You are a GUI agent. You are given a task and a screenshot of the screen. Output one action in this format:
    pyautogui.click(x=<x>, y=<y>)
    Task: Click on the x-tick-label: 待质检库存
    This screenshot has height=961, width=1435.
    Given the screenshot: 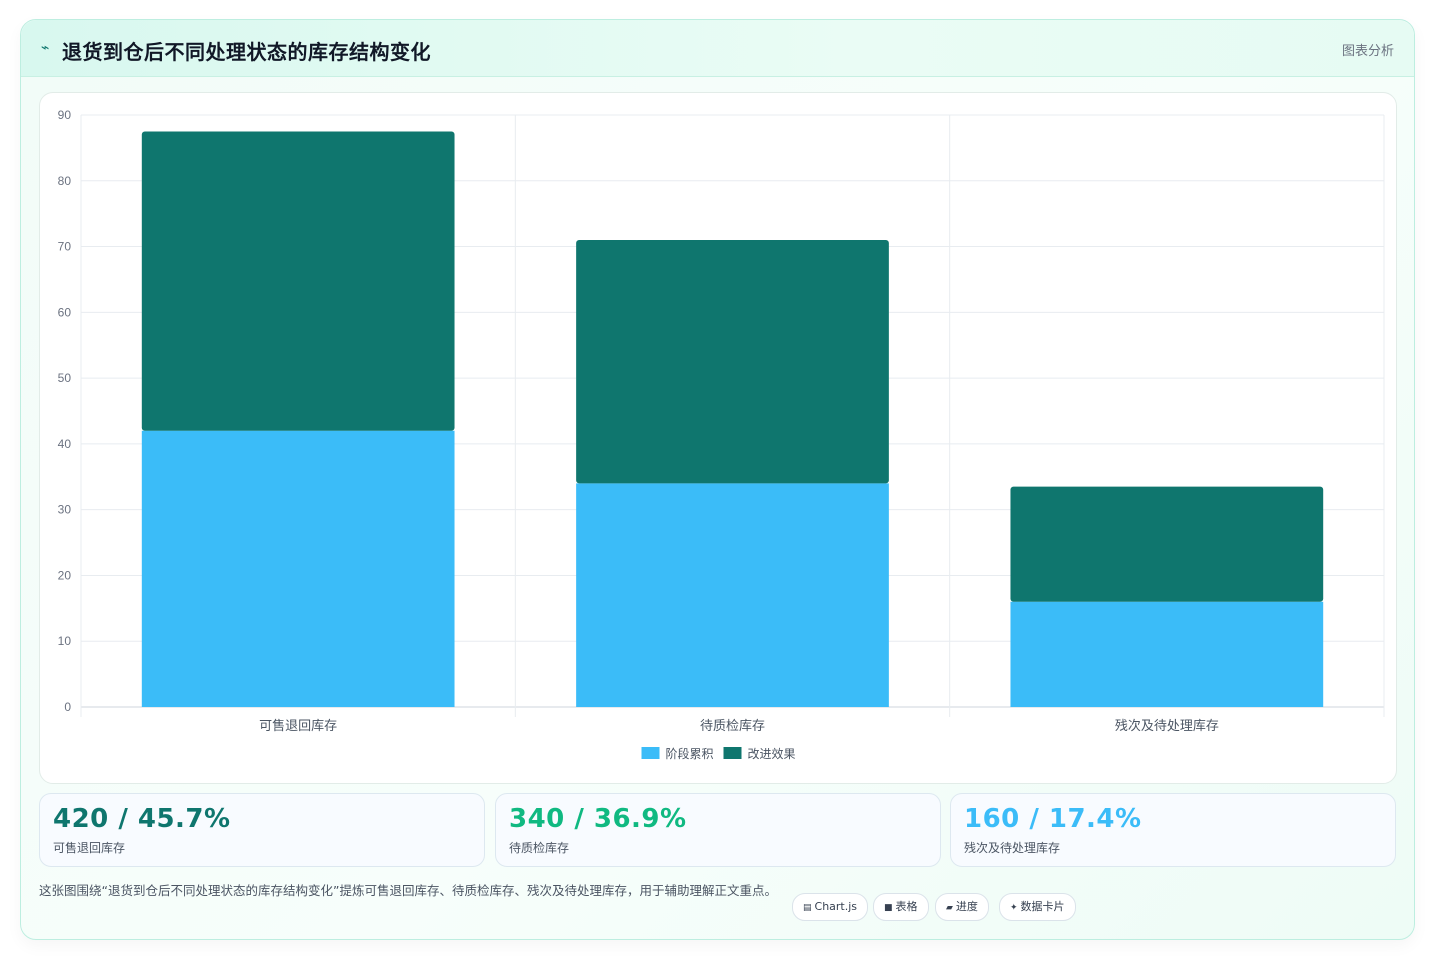 What is the action you would take?
    pyautogui.click(x=732, y=726)
    